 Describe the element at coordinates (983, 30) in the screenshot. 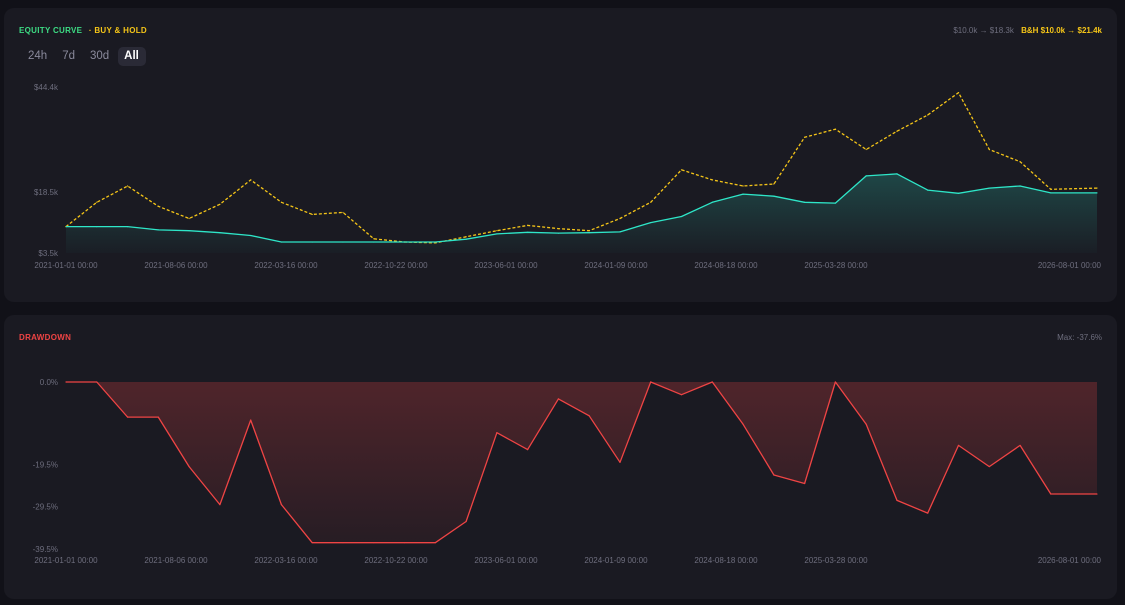

I see `strategy-stat: $10.0k → $18.3k` at that location.